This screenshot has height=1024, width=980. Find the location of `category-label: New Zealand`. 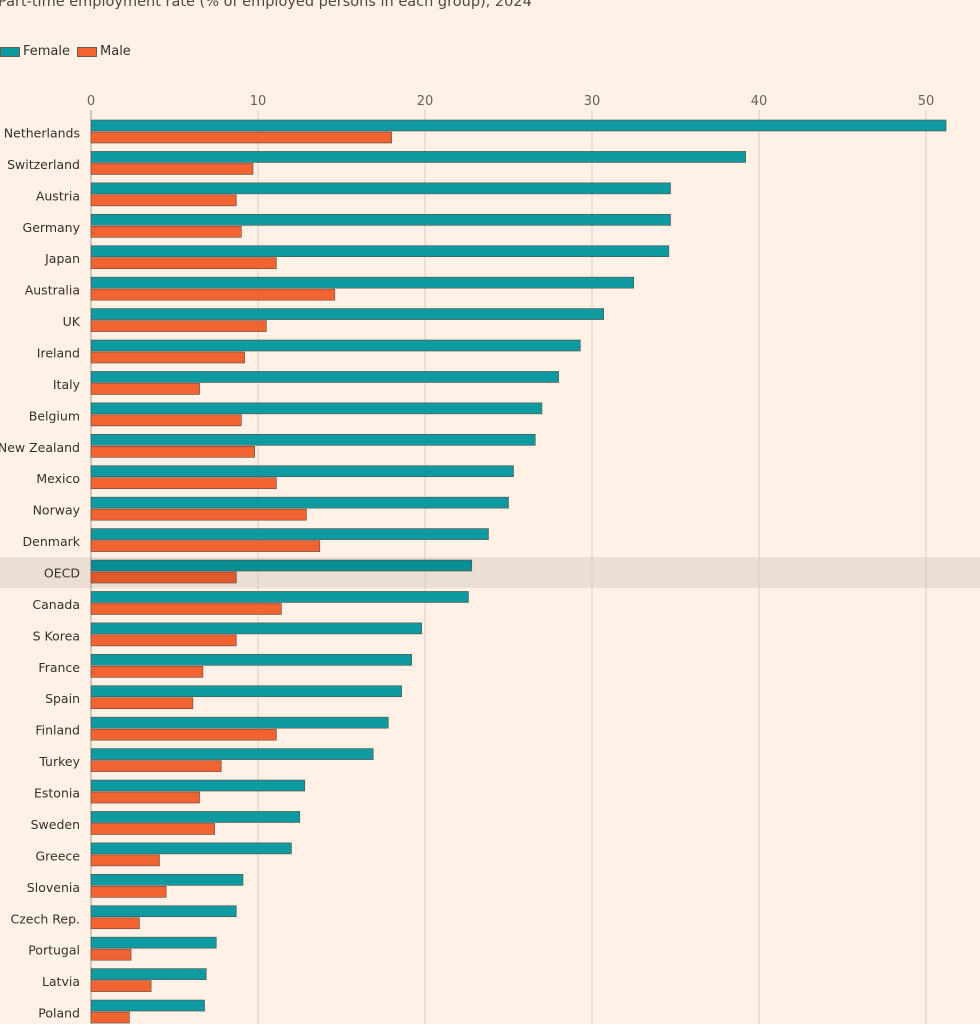

category-label: New Zealand is located at coordinates (40, 447).